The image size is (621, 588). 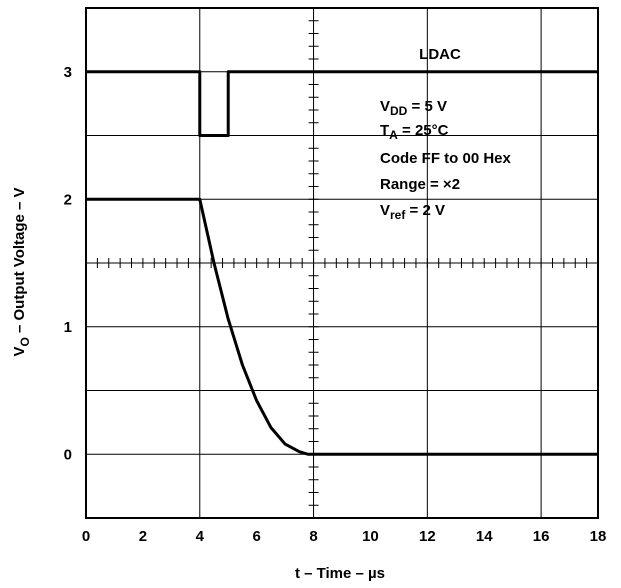 What do you see at coordinates (413, 108) in the screenshot?
I see `vdd-annotation: VDD = 5 V` at bounding box center [413, 108].